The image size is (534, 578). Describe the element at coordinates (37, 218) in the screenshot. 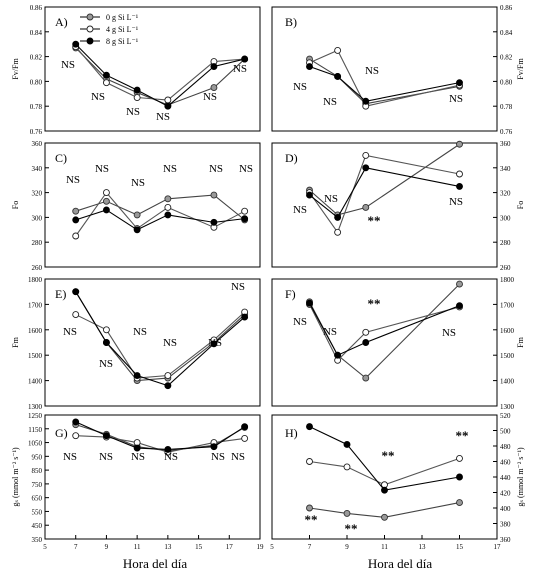

I see `y-tick-label: 300` at that location.